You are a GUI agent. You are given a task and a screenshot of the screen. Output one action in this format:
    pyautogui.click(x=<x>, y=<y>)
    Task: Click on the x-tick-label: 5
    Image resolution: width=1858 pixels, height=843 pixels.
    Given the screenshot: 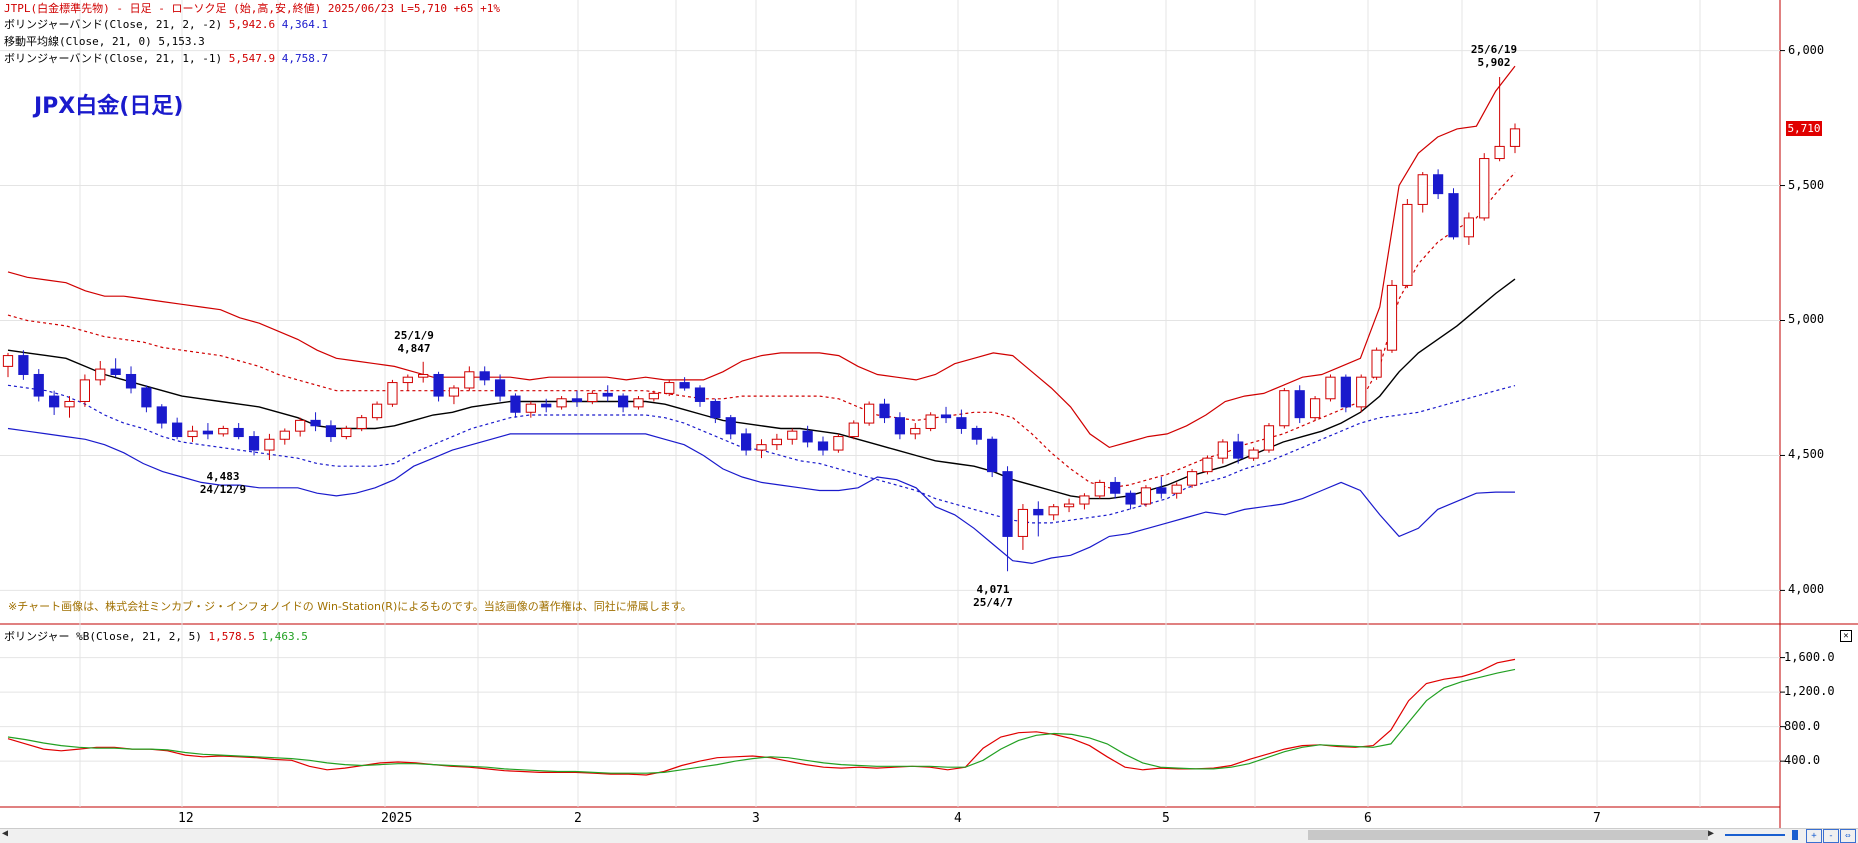 What is the action you would take?
    pyautogui.click(x=1166, y=818)
    